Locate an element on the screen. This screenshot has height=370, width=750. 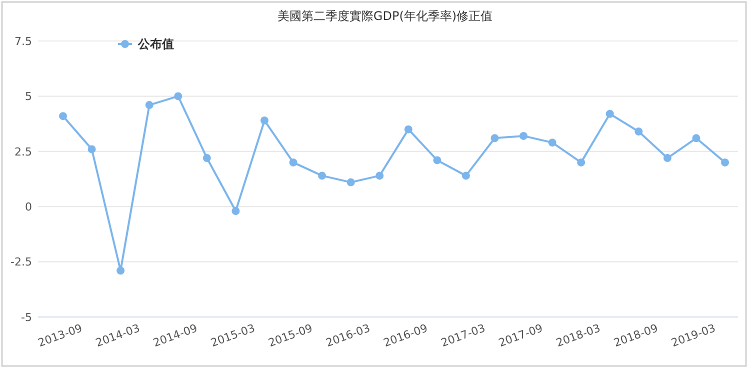
y-tick-label: 0 is located at coordinates (28, 207).